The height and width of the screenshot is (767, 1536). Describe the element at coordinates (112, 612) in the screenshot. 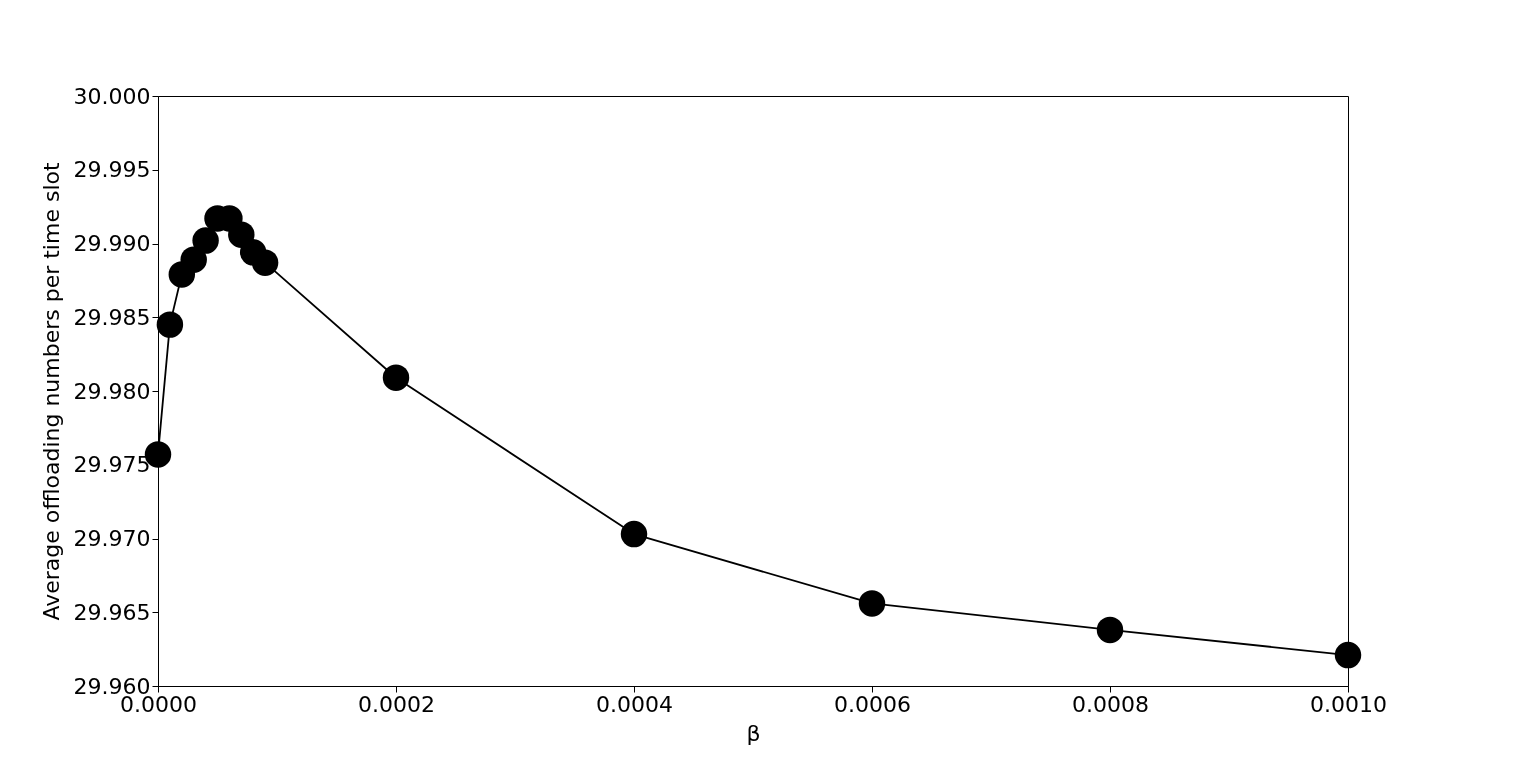

I see `y-tick-label: 29.965` at that location.